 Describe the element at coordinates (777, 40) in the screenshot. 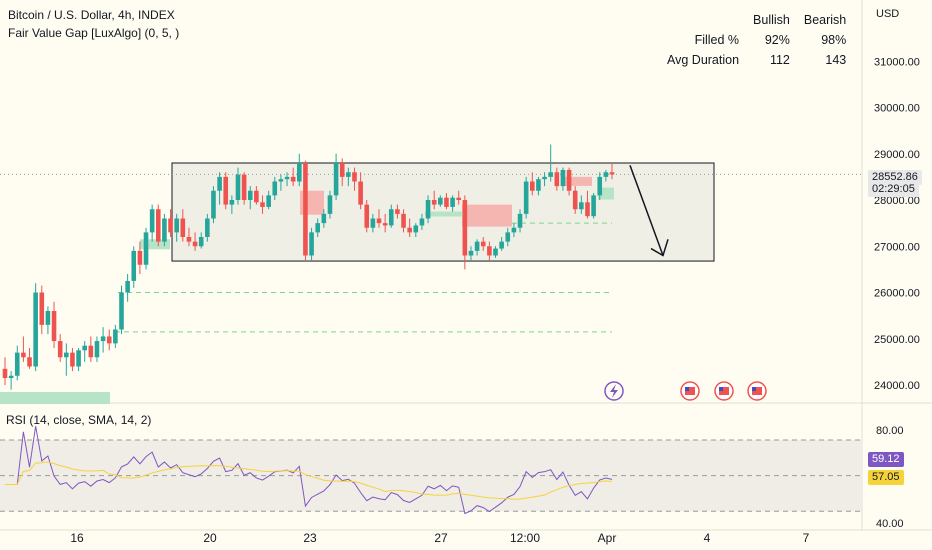

I see `stats-filled-bullish: 92%` at that location.